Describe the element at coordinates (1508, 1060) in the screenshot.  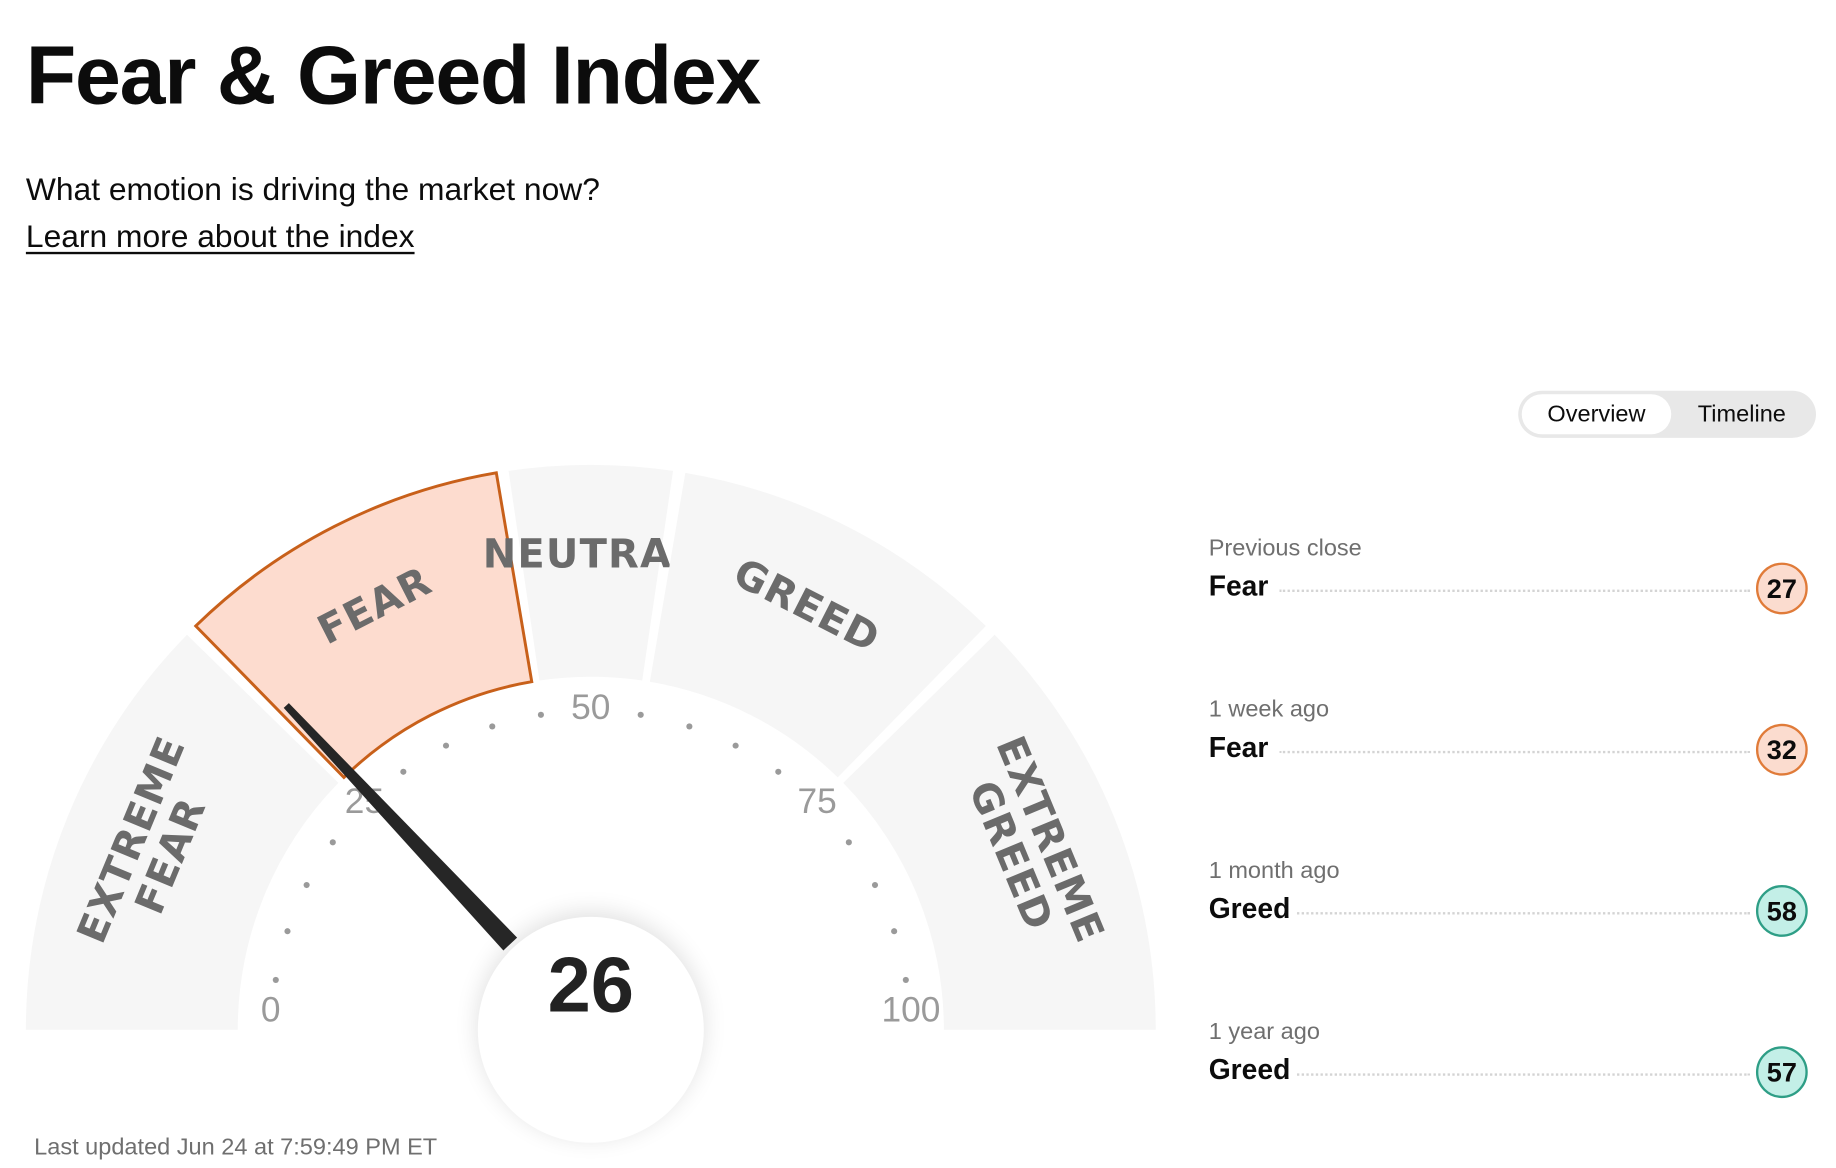
I see `history-row: 1 year ago Greed 57` at that location.